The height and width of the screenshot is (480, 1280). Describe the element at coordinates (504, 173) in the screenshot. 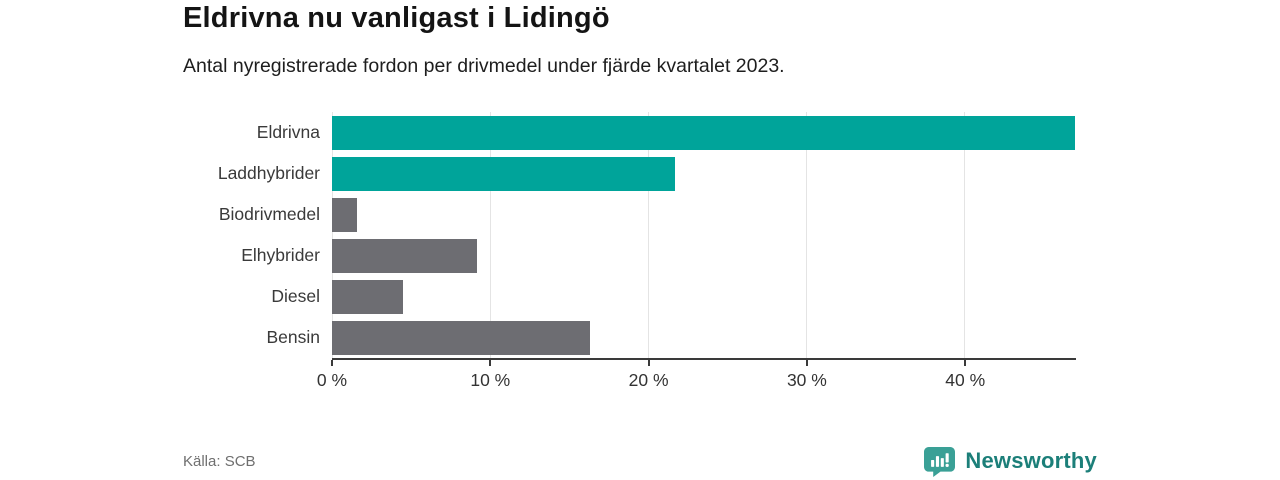

I see `bar-laddhybrider` at that location.